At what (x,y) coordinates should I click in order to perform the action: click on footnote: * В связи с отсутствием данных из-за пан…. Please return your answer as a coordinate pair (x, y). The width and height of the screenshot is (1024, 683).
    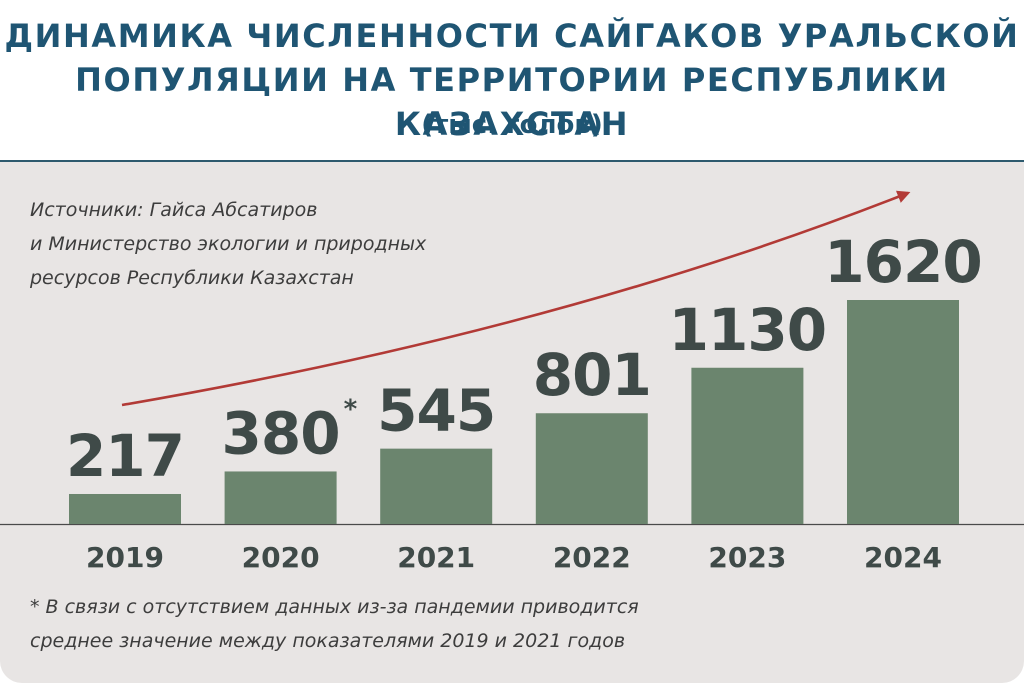
    Looking at the image, I should click on (480, 624).